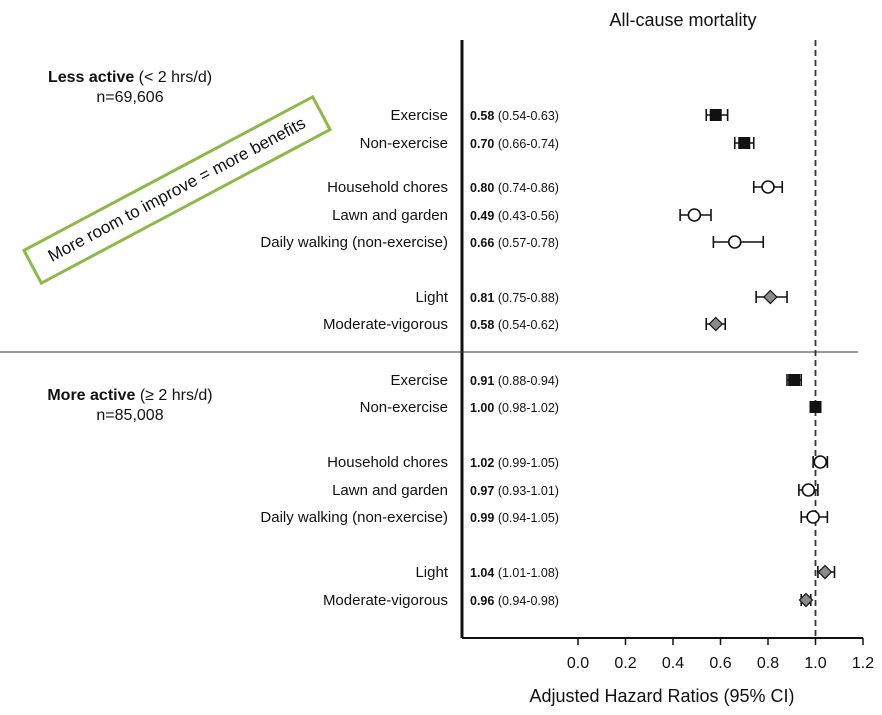  I want to click on x-tick-label: 0.8, so click(768, 663).